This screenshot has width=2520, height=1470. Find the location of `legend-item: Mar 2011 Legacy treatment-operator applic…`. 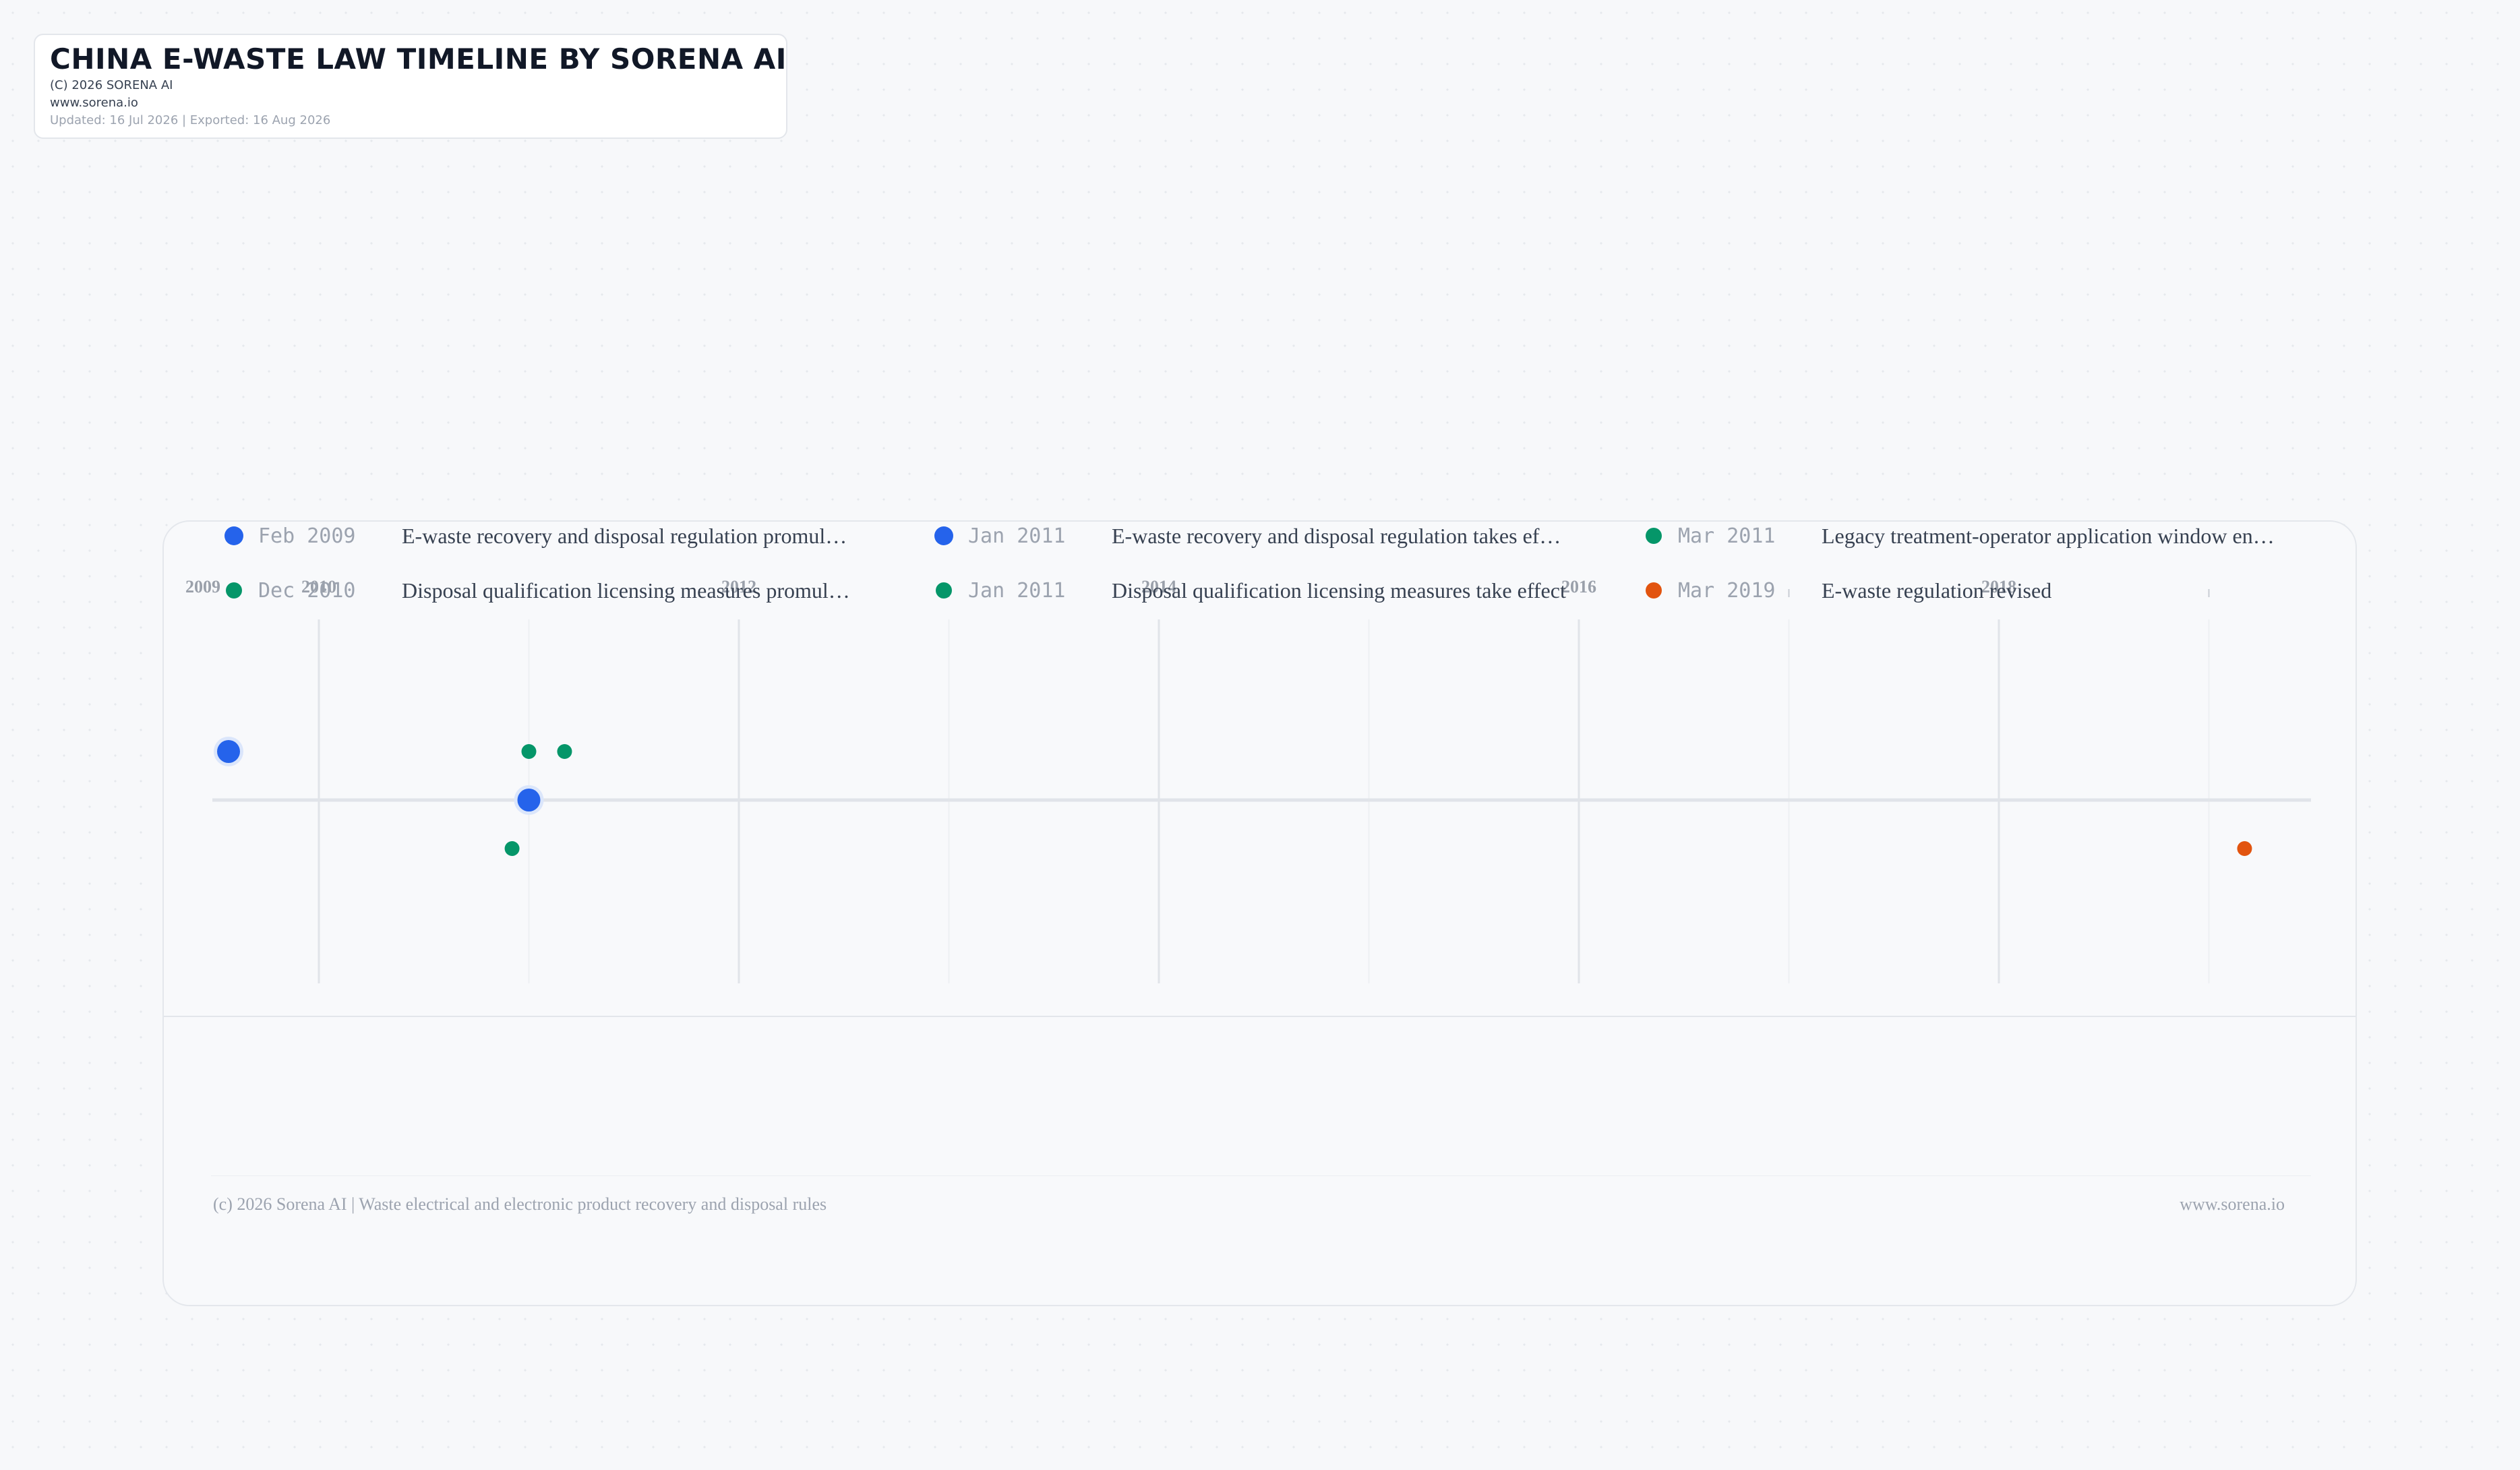

legend-item: Mar 2011 Legacy treatment-operator applic… is located at coordinates (1959, 535).